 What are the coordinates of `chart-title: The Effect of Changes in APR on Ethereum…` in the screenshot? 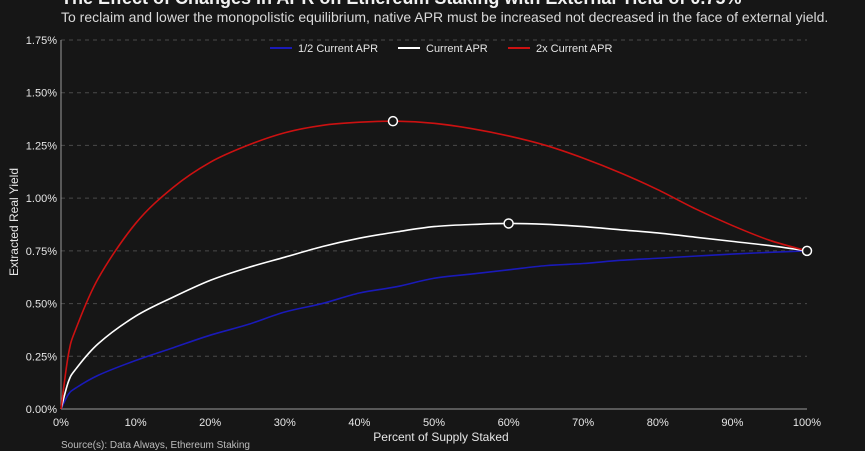 It's located at (401, 4).